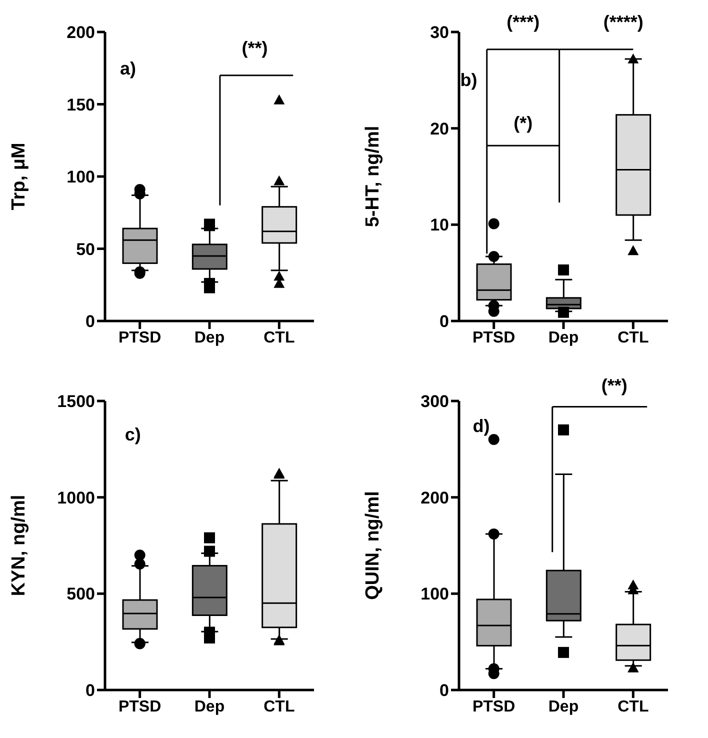  I want to click on y-axis-title: Trp, μM, so click(19, 176).